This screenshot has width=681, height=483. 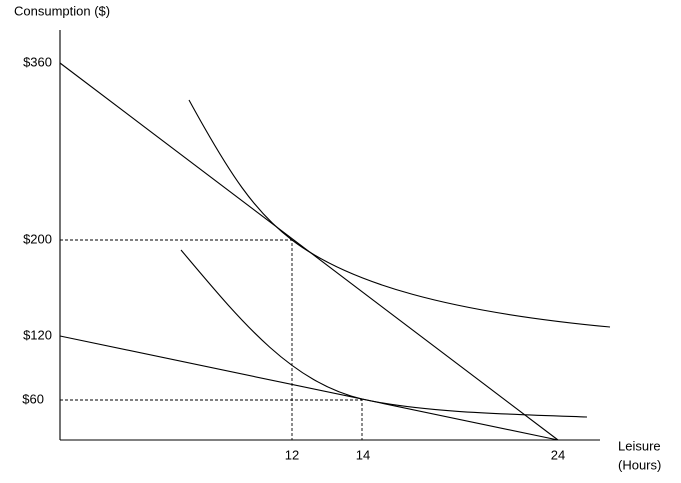 I want to click on y-tick-label: $120, so click(x=37, y=334).